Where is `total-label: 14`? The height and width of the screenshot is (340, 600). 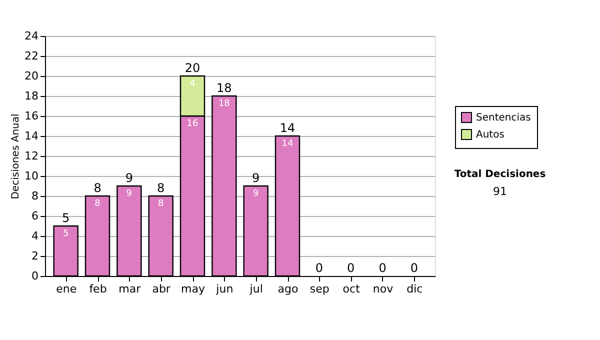
total-label: 14 is located at coordinates (288, 128).